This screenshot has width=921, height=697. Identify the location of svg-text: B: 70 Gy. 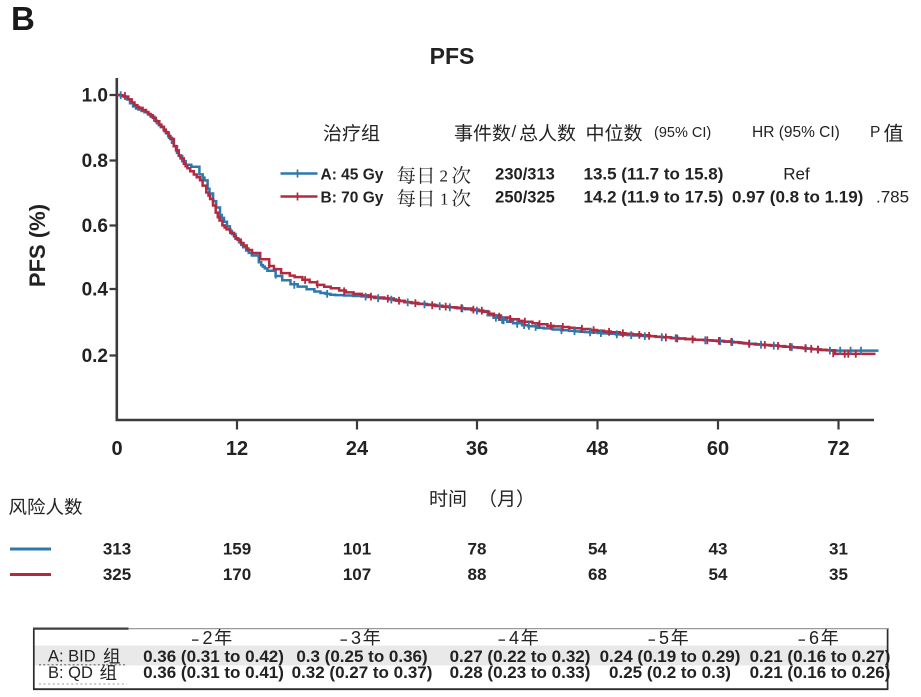
(352, 198).